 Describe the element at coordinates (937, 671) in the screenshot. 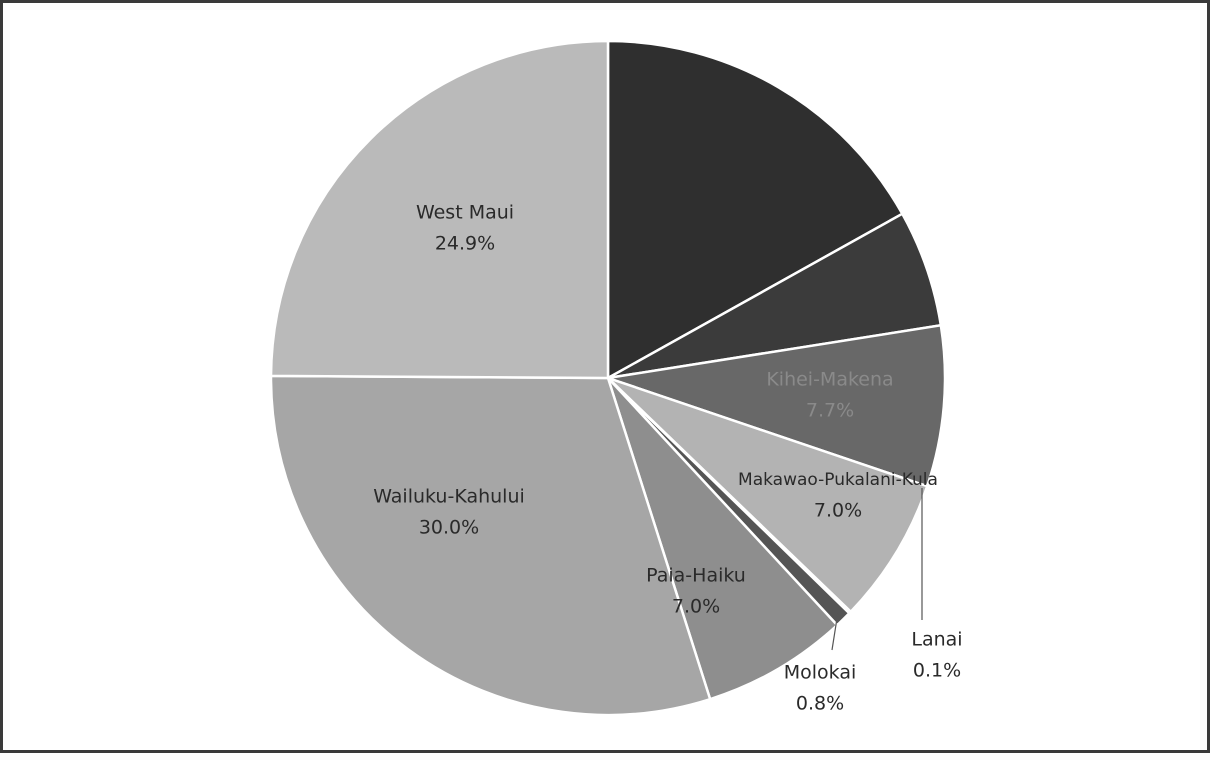

I see `slice-value-label: 0.1%` at that location.